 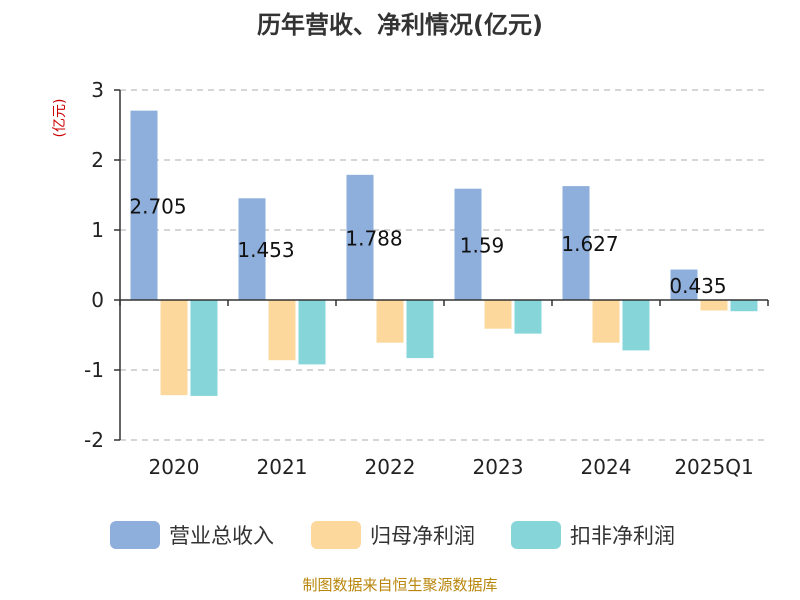 What do you see at coordinates (622, 536) in the screenshot?
I see `legend-label-扣非净利润: 扣非净利润` at bounding box center [622, 536].